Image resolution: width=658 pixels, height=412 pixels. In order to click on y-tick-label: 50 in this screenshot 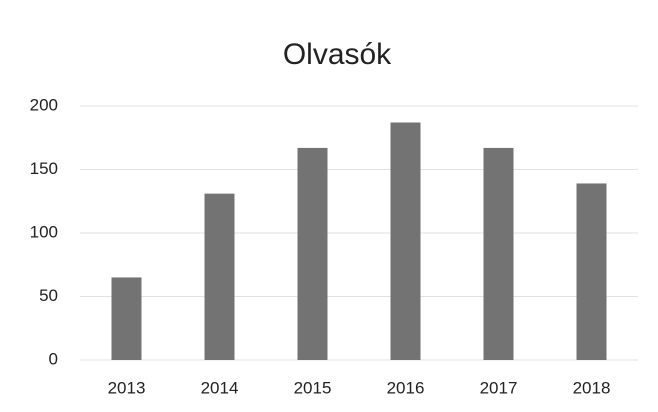, I will do `click(48, 295)`.